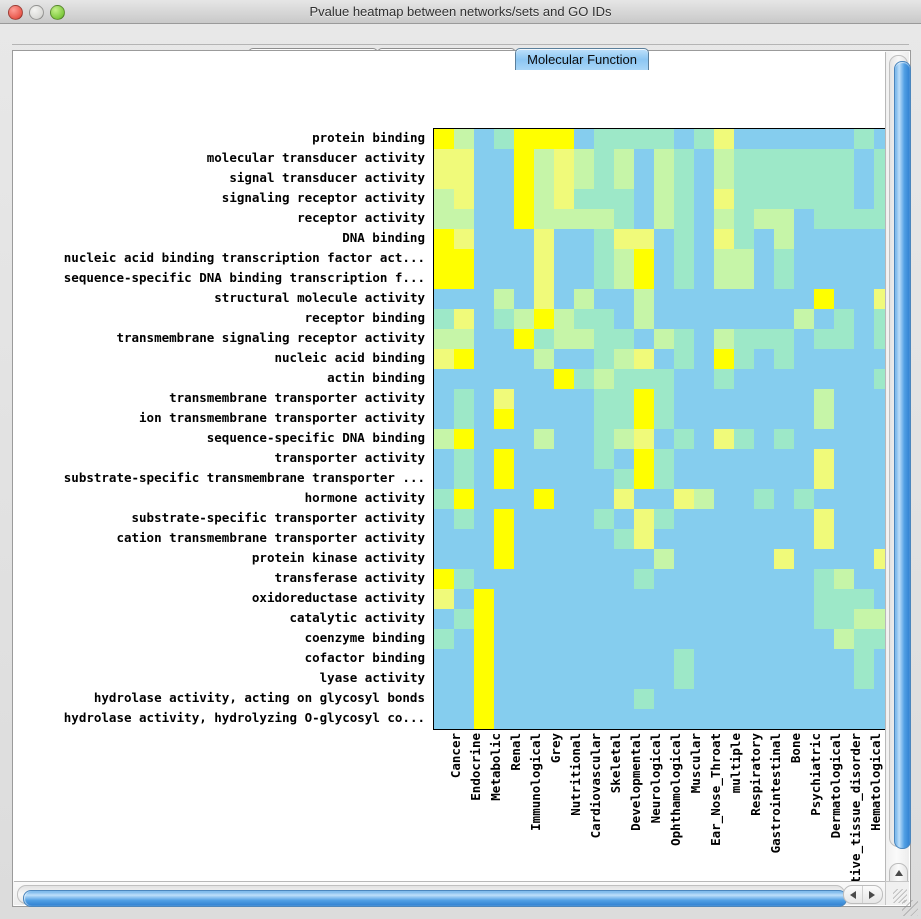  What do you see at coordinates (36, 12) in the screenshot?
I see `minimize-button` at bounding box center [36, 12].